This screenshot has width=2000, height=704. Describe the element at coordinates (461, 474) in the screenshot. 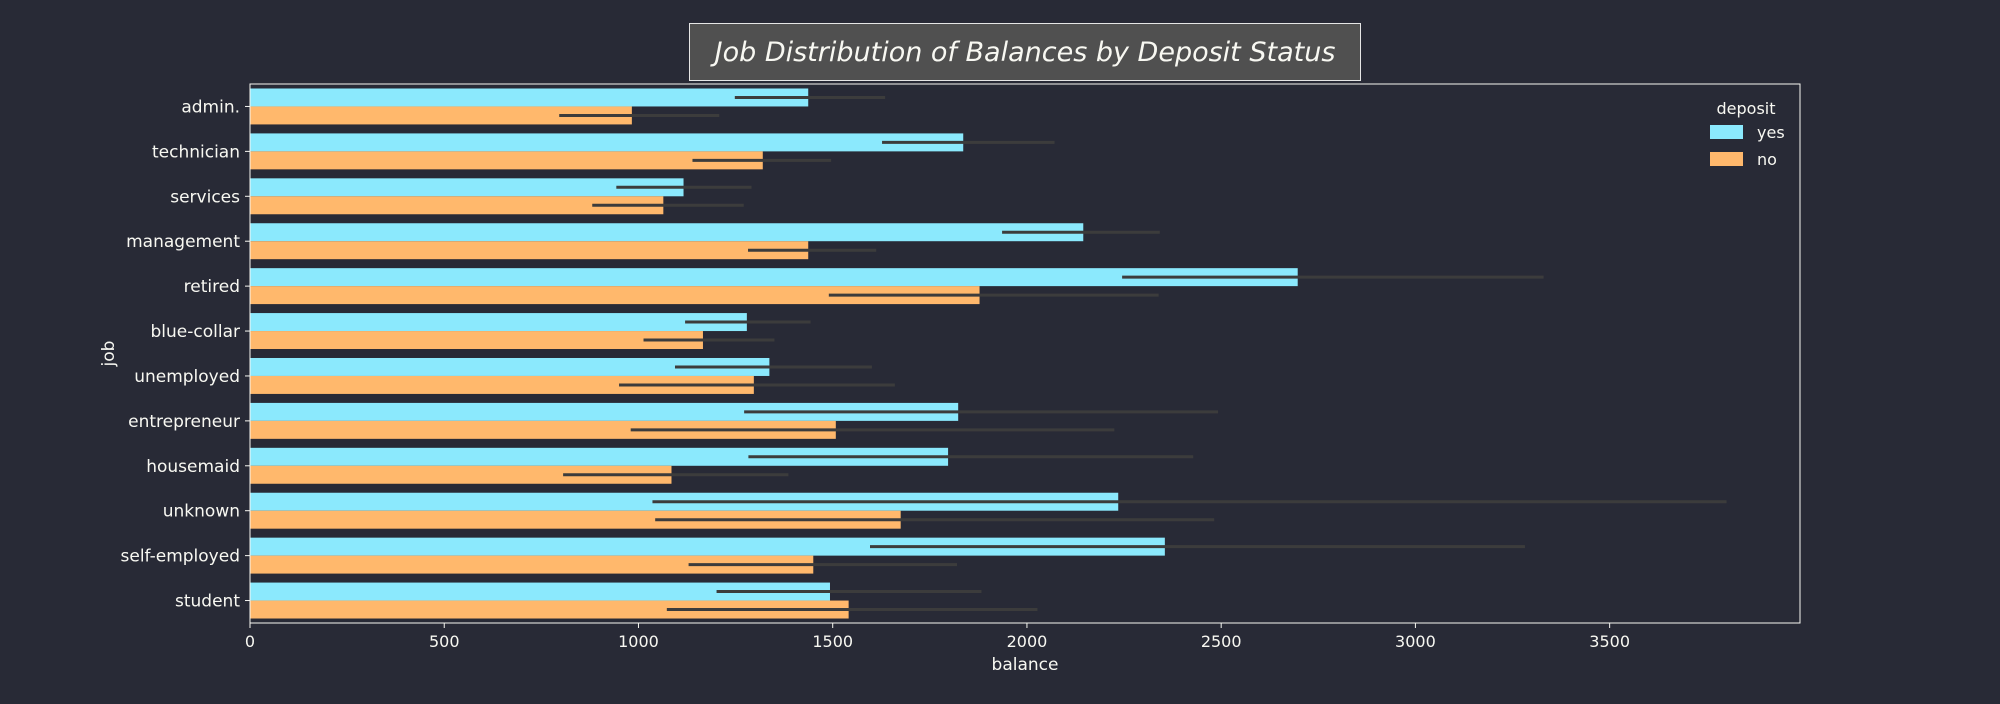

I see `bar-no-housemaid` at that location.